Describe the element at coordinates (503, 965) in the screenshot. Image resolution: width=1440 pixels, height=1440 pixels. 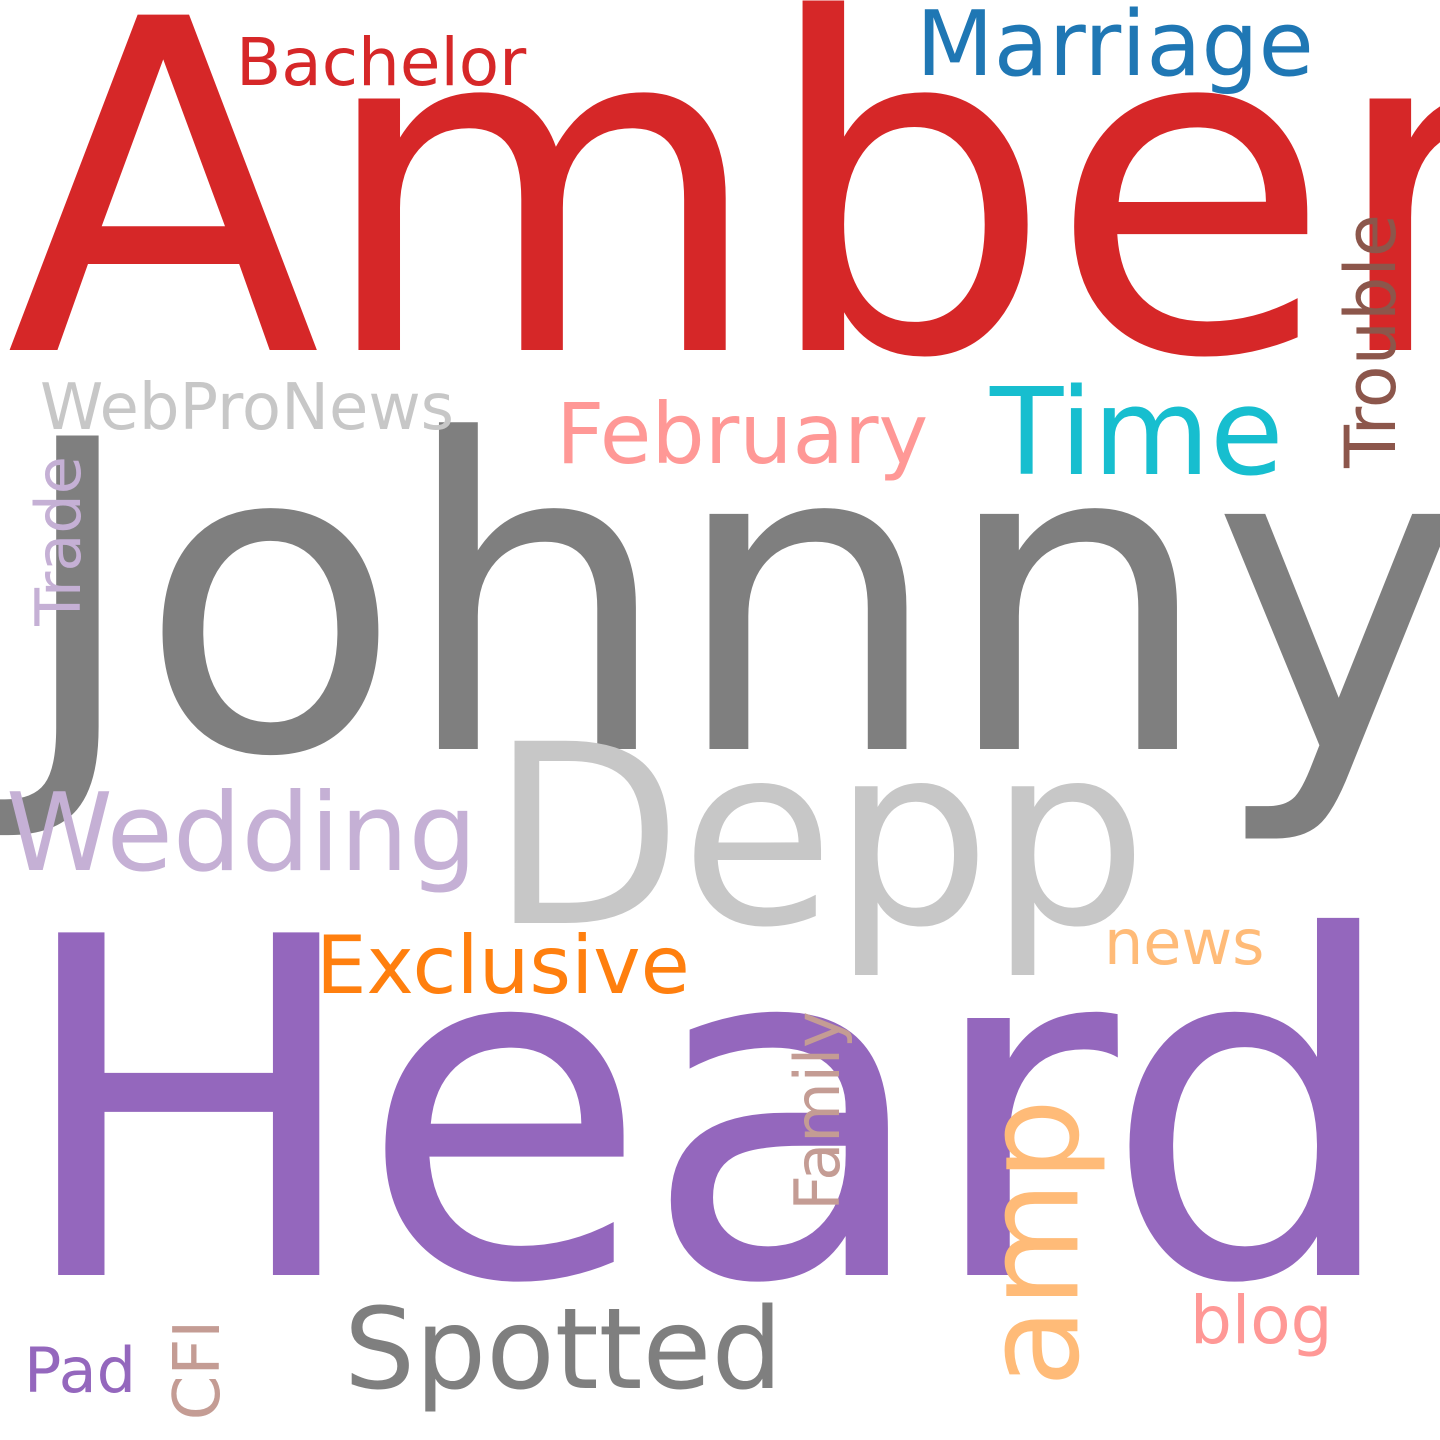
I see `word-exclusive: Exclusive` at that location.